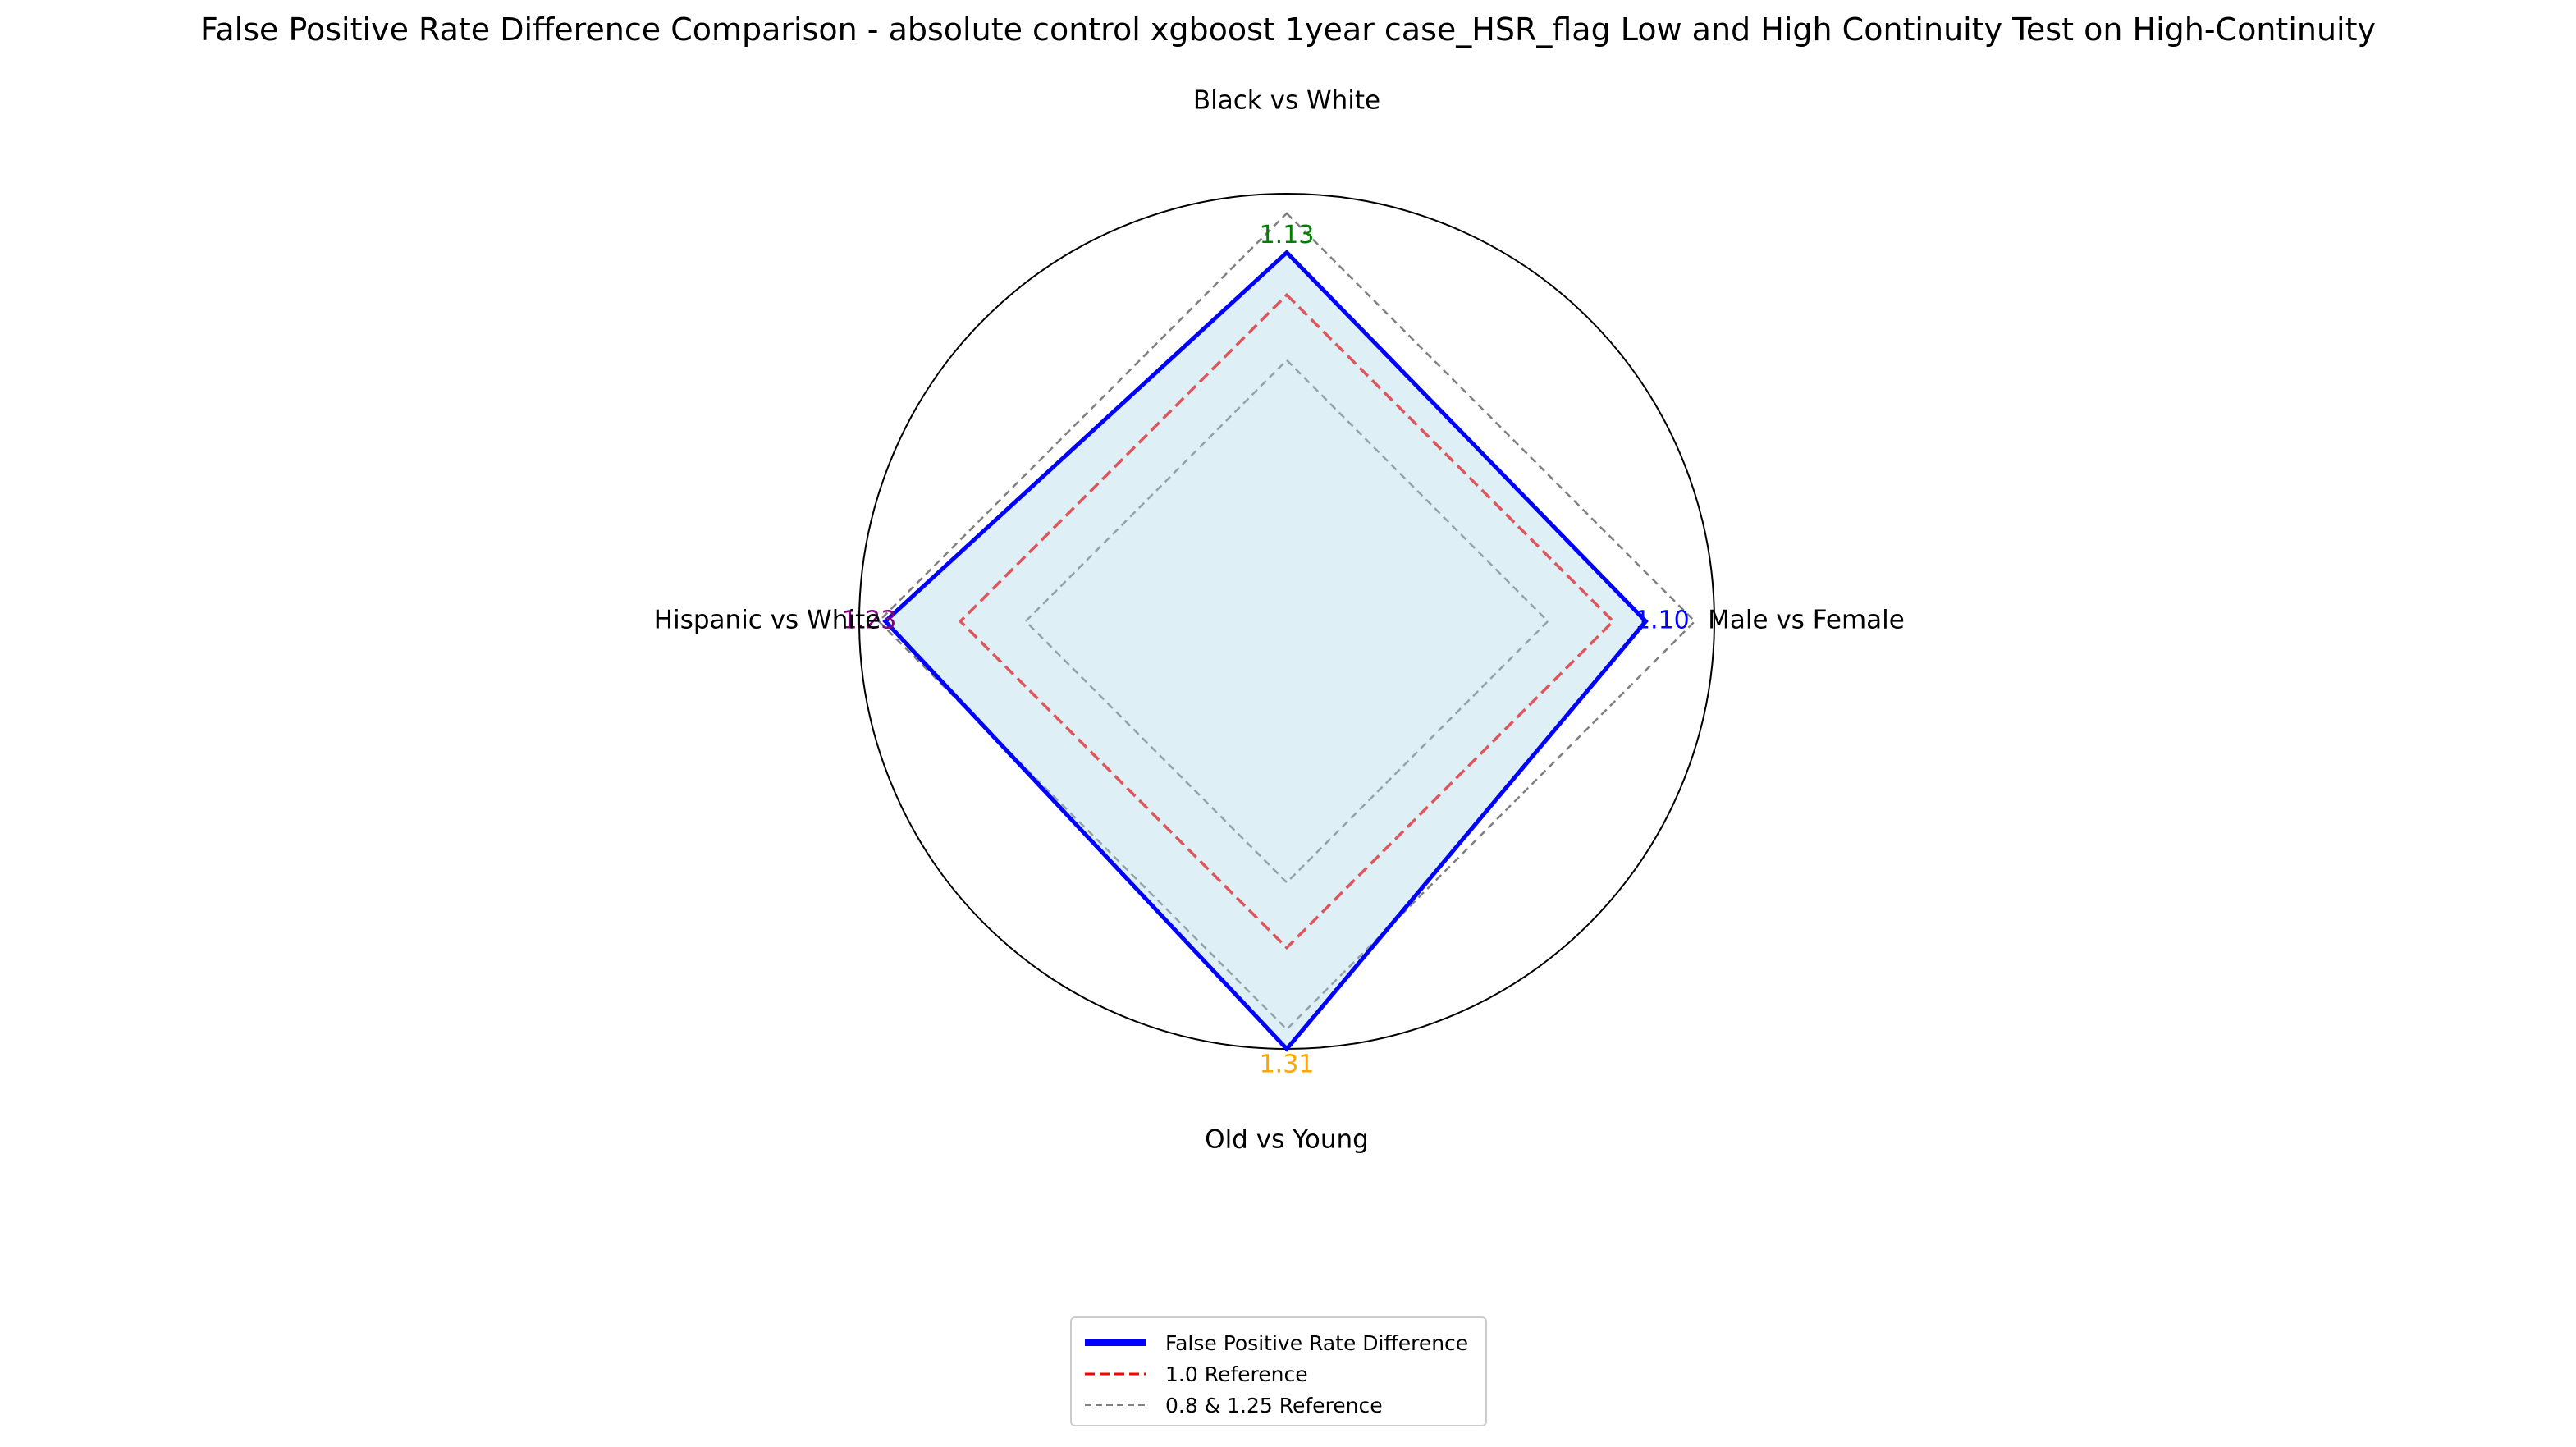  What do you see at coordinates (1286, 101) in the screenshot?
I see `axis-label-0: Black vs White` at bounding box center [1286, 101].